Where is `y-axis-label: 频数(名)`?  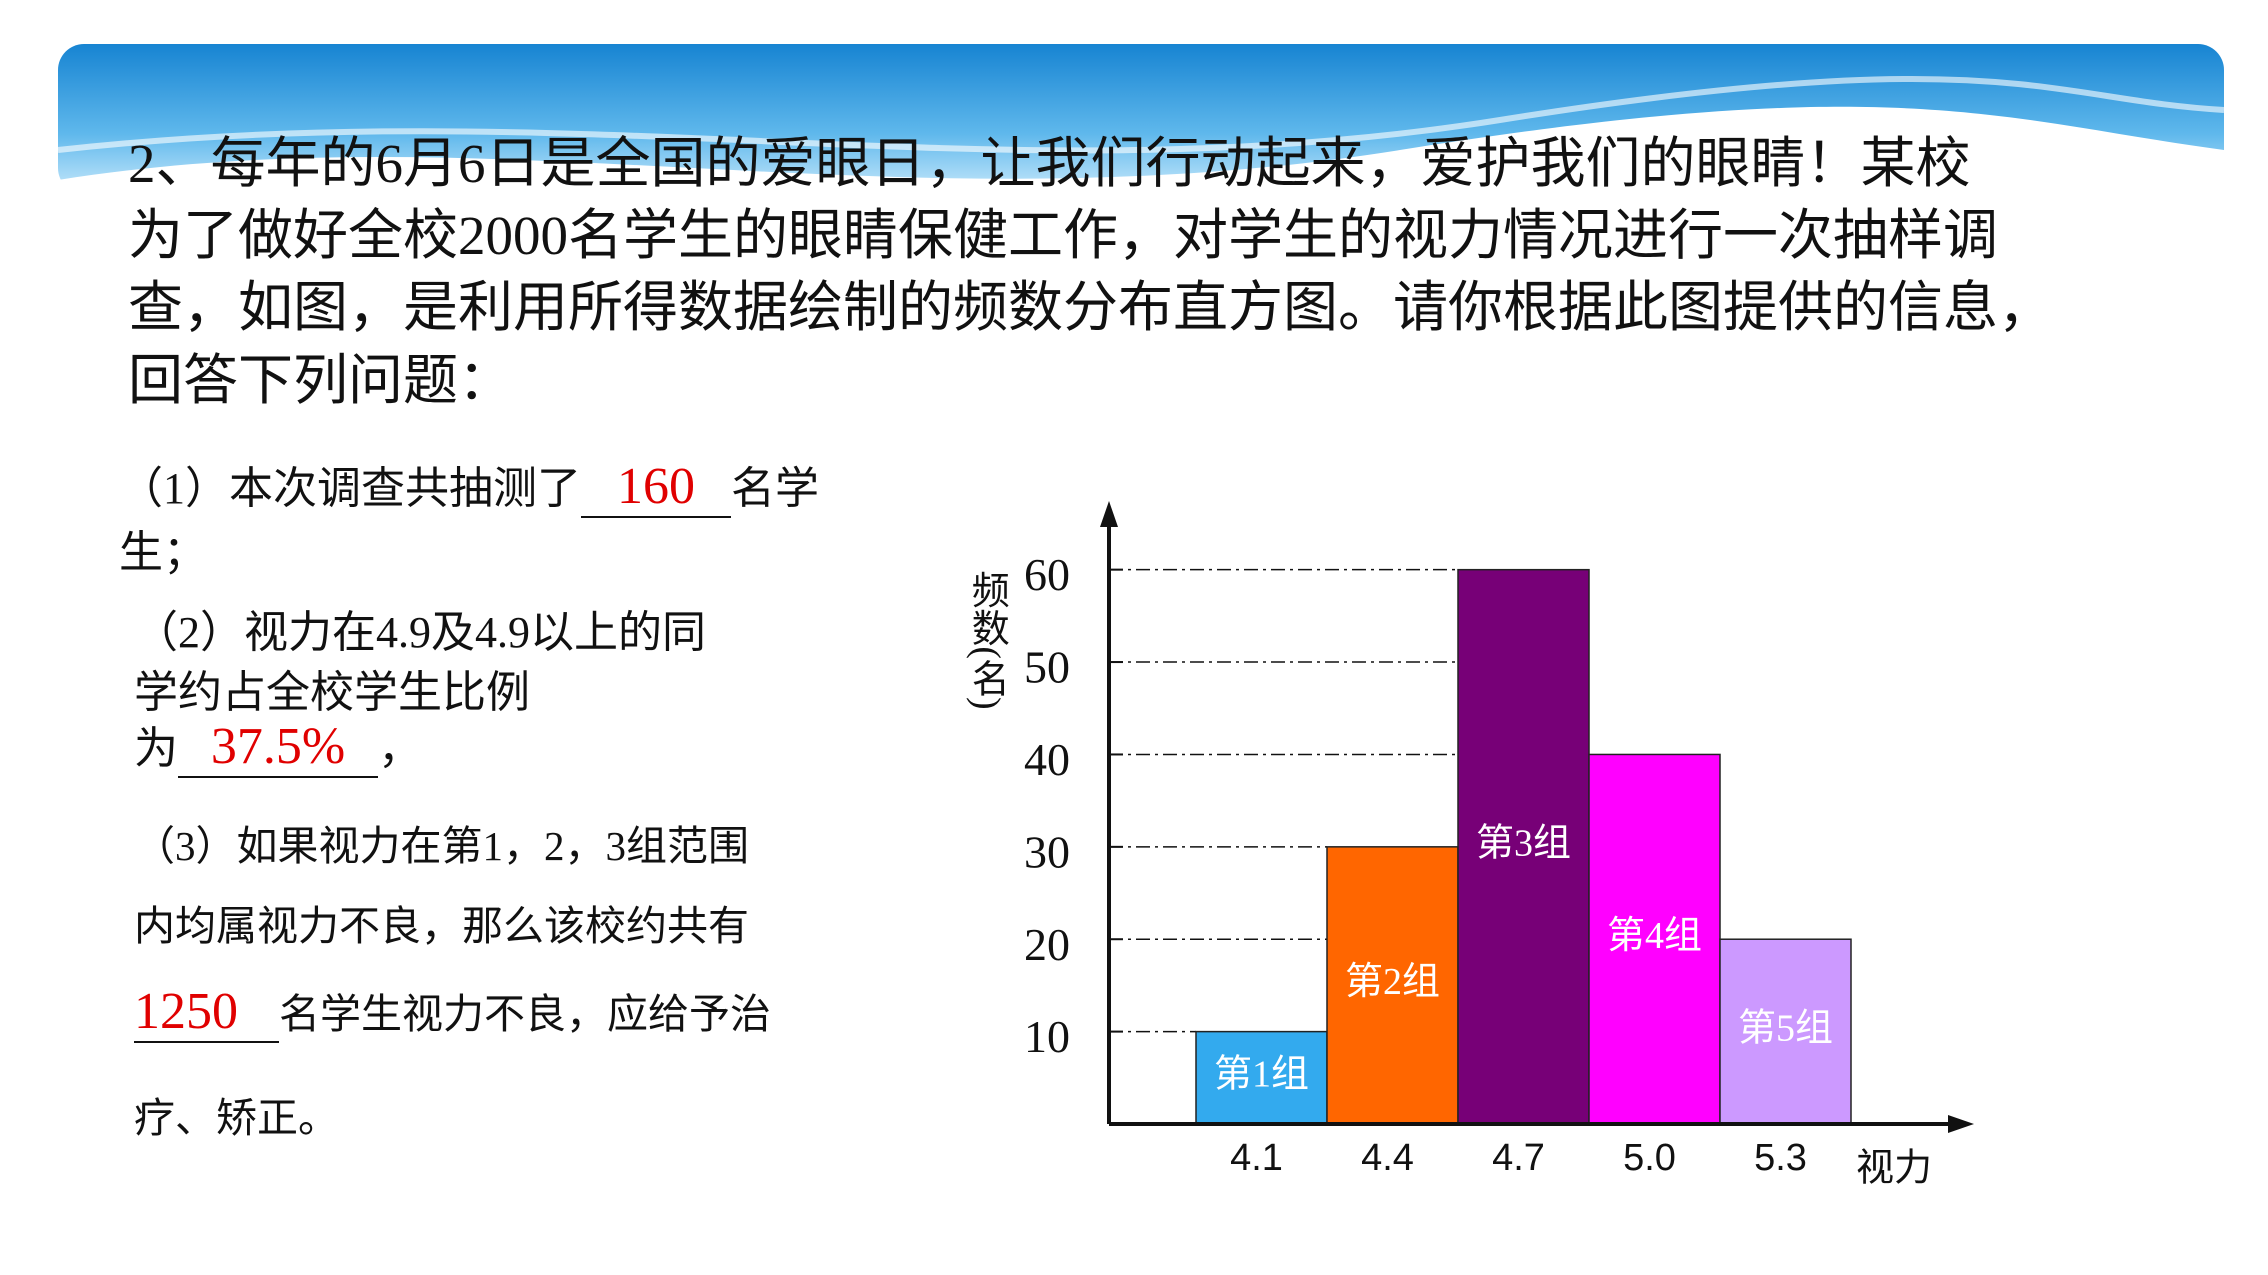
y-axis-label: 频数(名) is located at coordinates (986, 639).